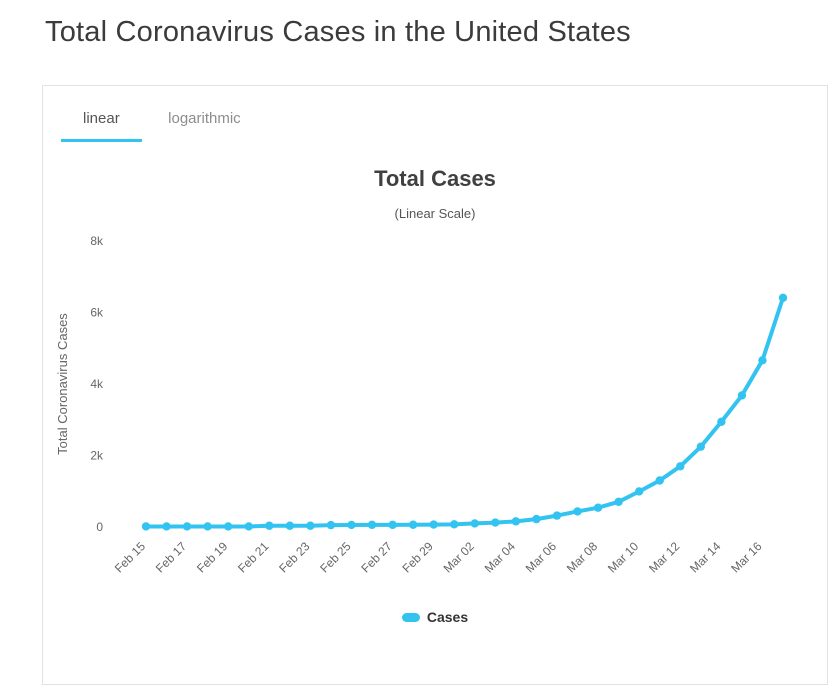 The height and width of the screenshot is (685, 830). I want to click on svg-text: Feb 21, so click(253, 557).